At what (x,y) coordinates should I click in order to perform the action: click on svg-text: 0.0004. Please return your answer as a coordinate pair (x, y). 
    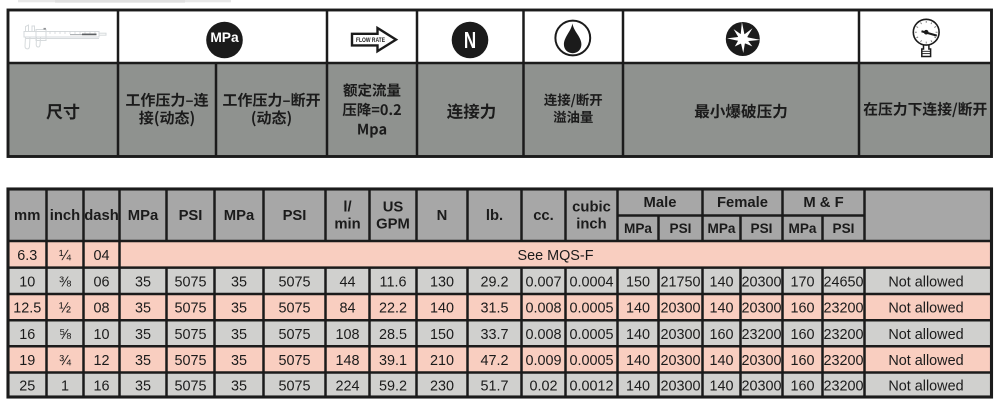
    Looking at the image, I should click on (591, 282).